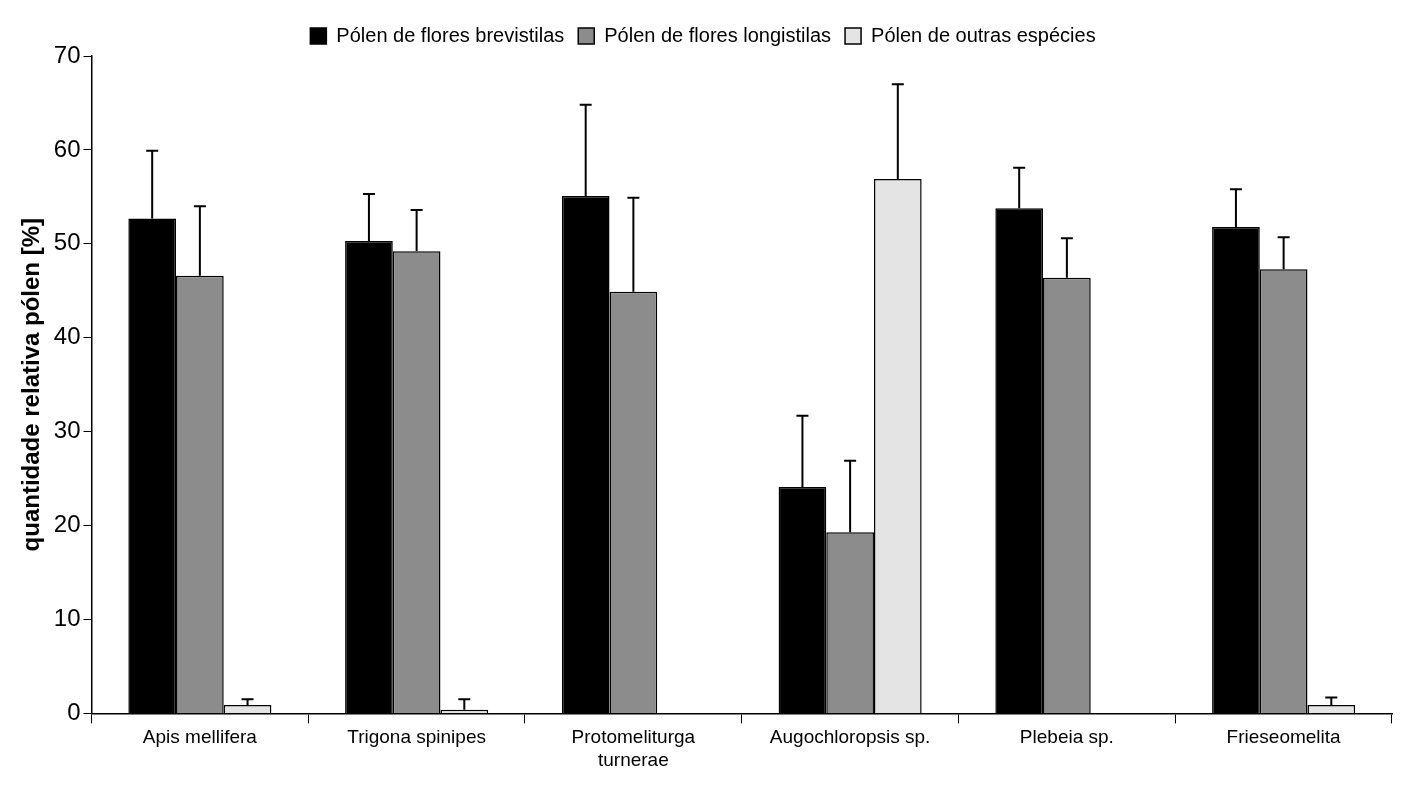 The height and width of the screenshot is (787, 1420). Describe the element at coordinates (1284, 737) in the screenshot. I see `x-tick-label: Frieseomelita` at that location.